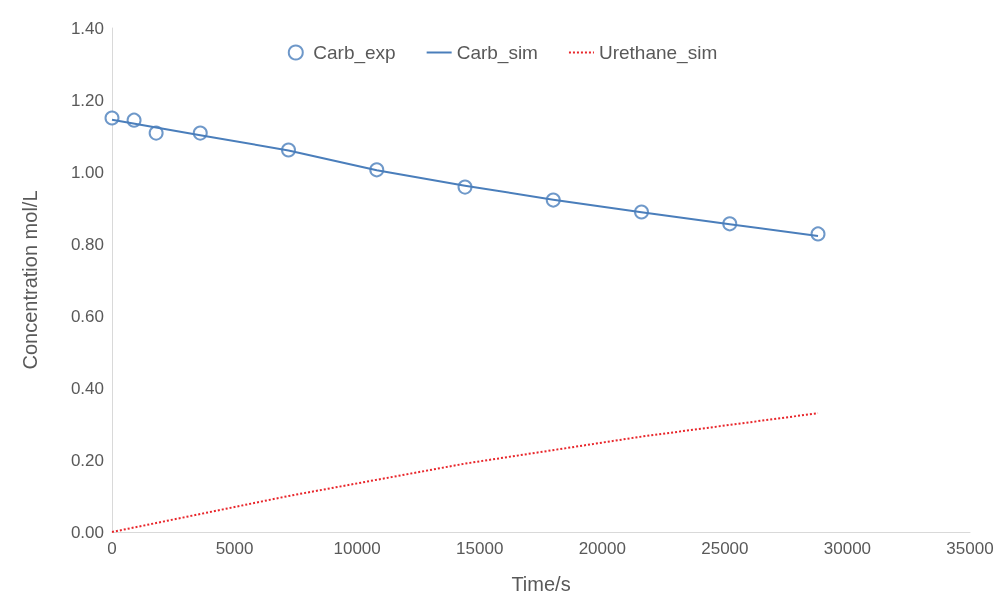 This screenshot has width=1005, height=608. What do you see at coordinates (87, 244) in the screenshot?
I see `y-tick-label: 0.80` at bounding box center [87, 244].